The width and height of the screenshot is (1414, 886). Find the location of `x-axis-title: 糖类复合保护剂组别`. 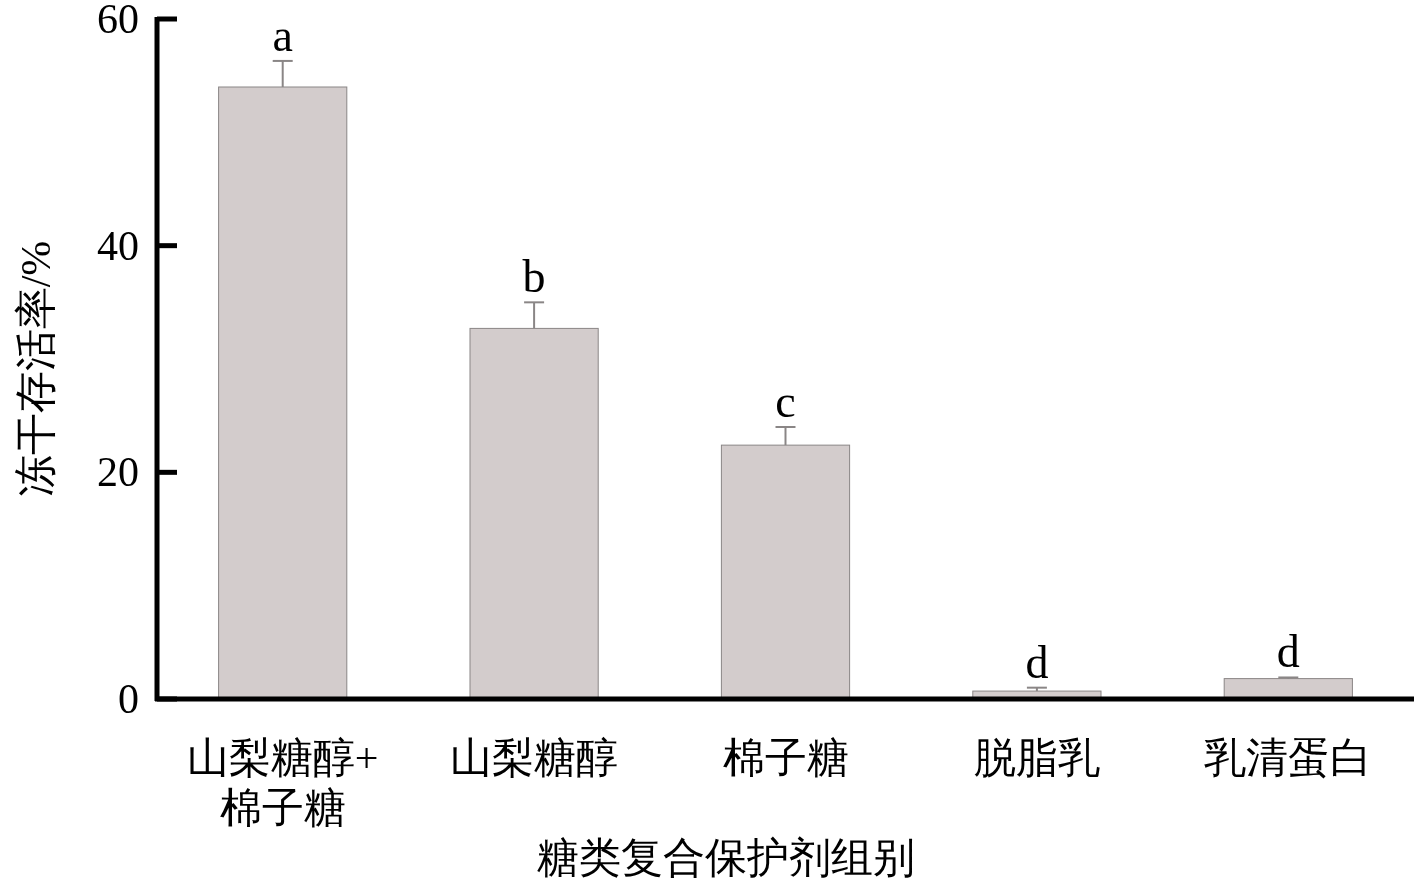

x-axis-title: 糖类复合保护剂组别 is located at coordinates (725, 858).